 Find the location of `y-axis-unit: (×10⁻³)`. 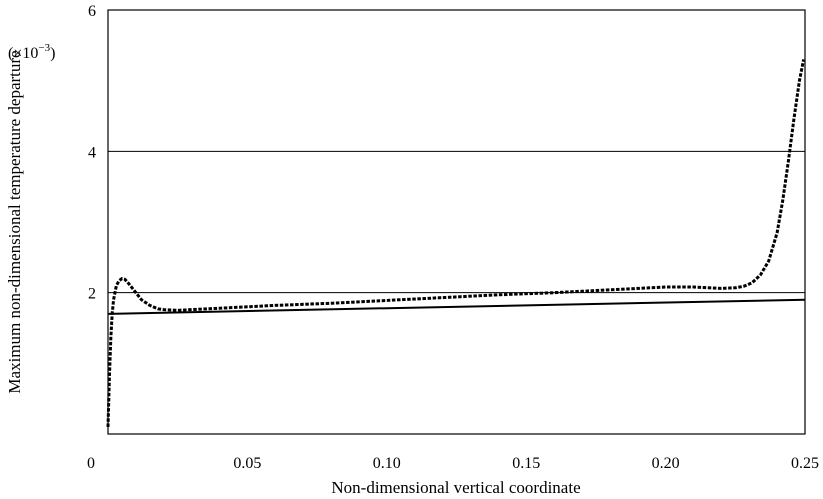

y-axis-unit: (×10⁻³) is located at coordinates (31, 52).